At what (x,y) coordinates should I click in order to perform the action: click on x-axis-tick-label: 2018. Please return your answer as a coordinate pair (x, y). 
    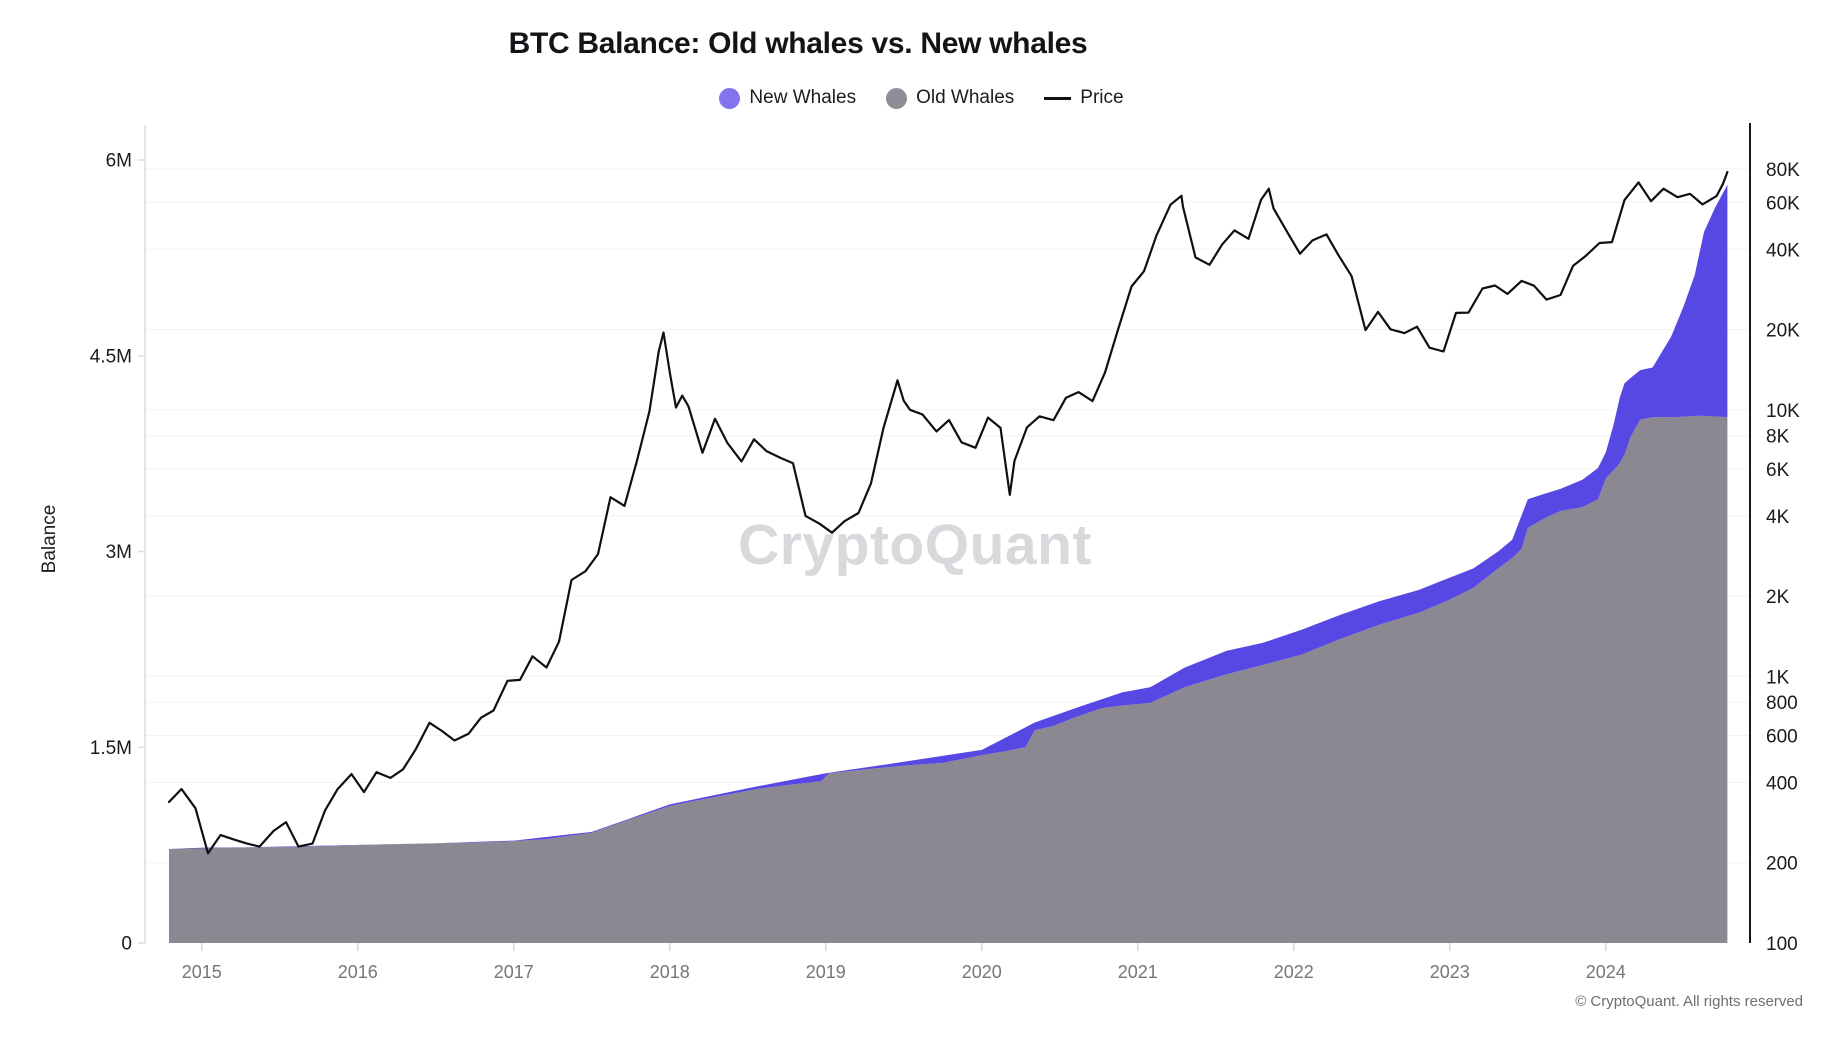
    Looking at the image, I should click on (670, 972).